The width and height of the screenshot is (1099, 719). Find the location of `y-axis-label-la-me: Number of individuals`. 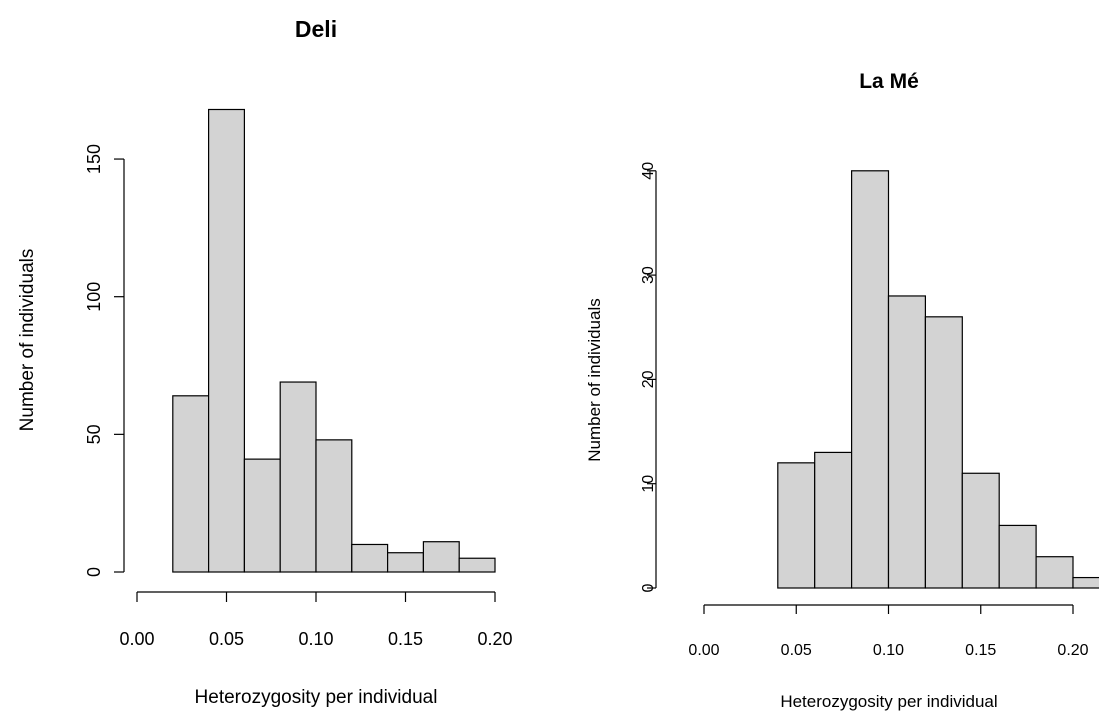

y-axis-label-la-me: Number of individuals is located at coordinates (594, 379).